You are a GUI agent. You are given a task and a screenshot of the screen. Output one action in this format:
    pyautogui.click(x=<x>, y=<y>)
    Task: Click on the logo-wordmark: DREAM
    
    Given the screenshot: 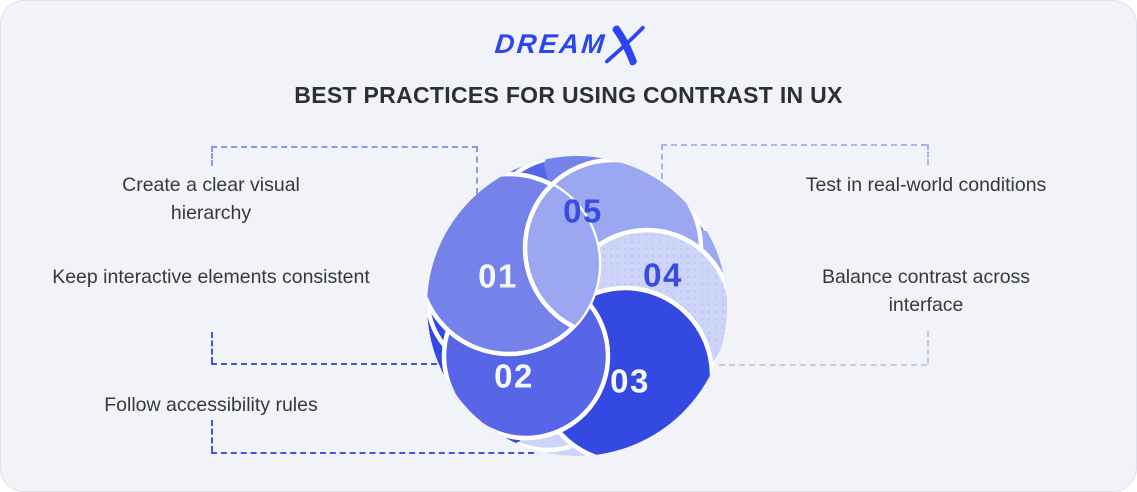 What is the action you would take?
    pyautogui.click(x=550, y=43)
    